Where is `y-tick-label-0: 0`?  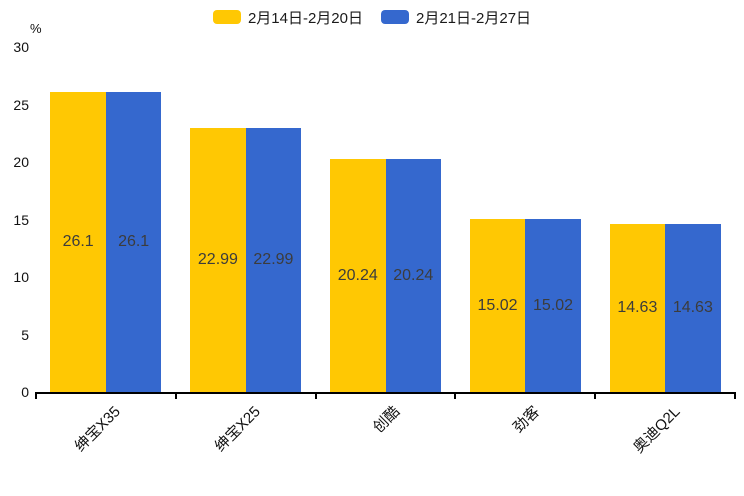 y-tick-label-0: 0 is located at coordinates (25, 392).